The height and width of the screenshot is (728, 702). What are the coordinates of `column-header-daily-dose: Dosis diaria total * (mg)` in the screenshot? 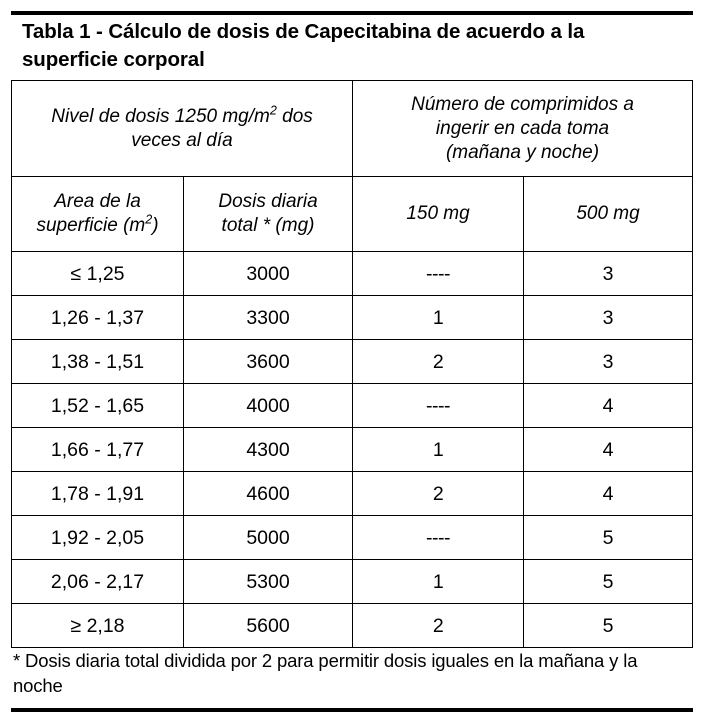 It's located at (268, 214).